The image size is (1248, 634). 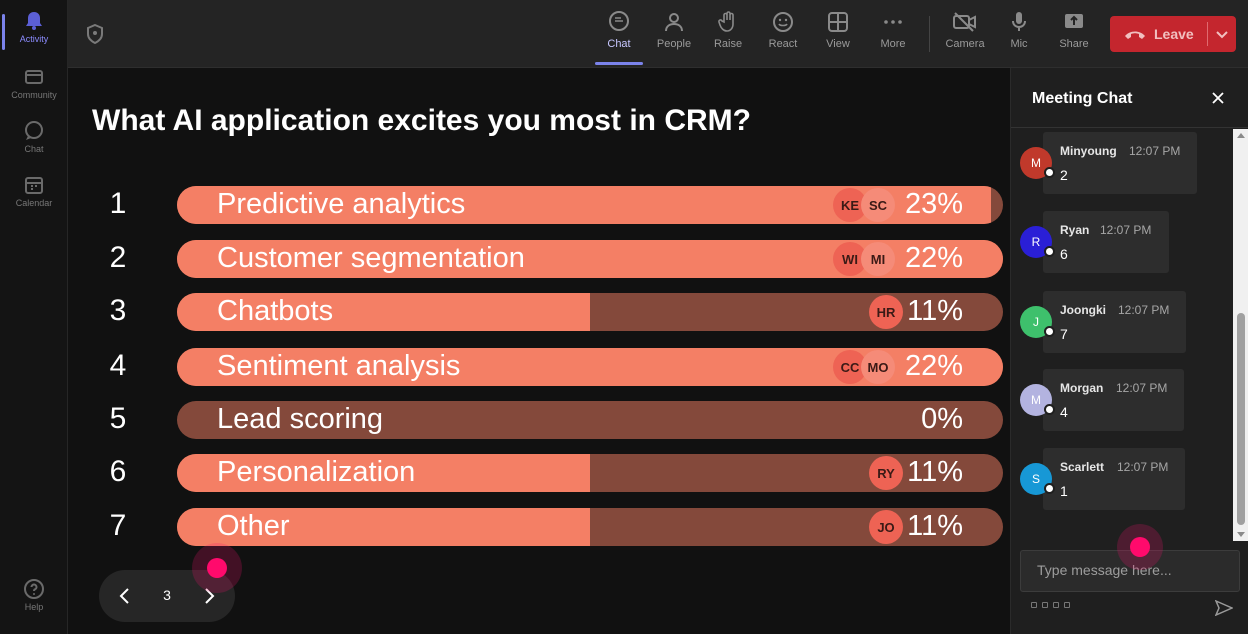 I want to click on chat-title: Meeting Chat, so click(x=1082, y=98).